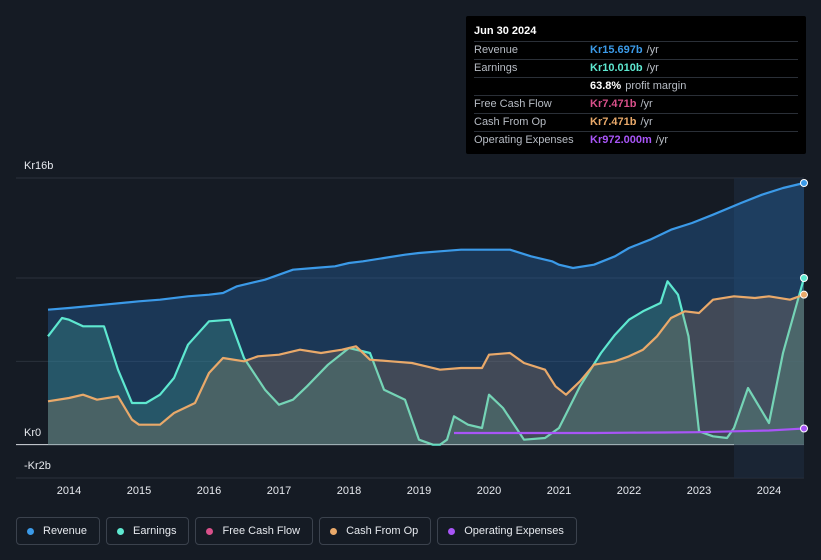  I want to click on tooltip-row: Cash From Op Kr7.471b/yr, so click(636, 122).